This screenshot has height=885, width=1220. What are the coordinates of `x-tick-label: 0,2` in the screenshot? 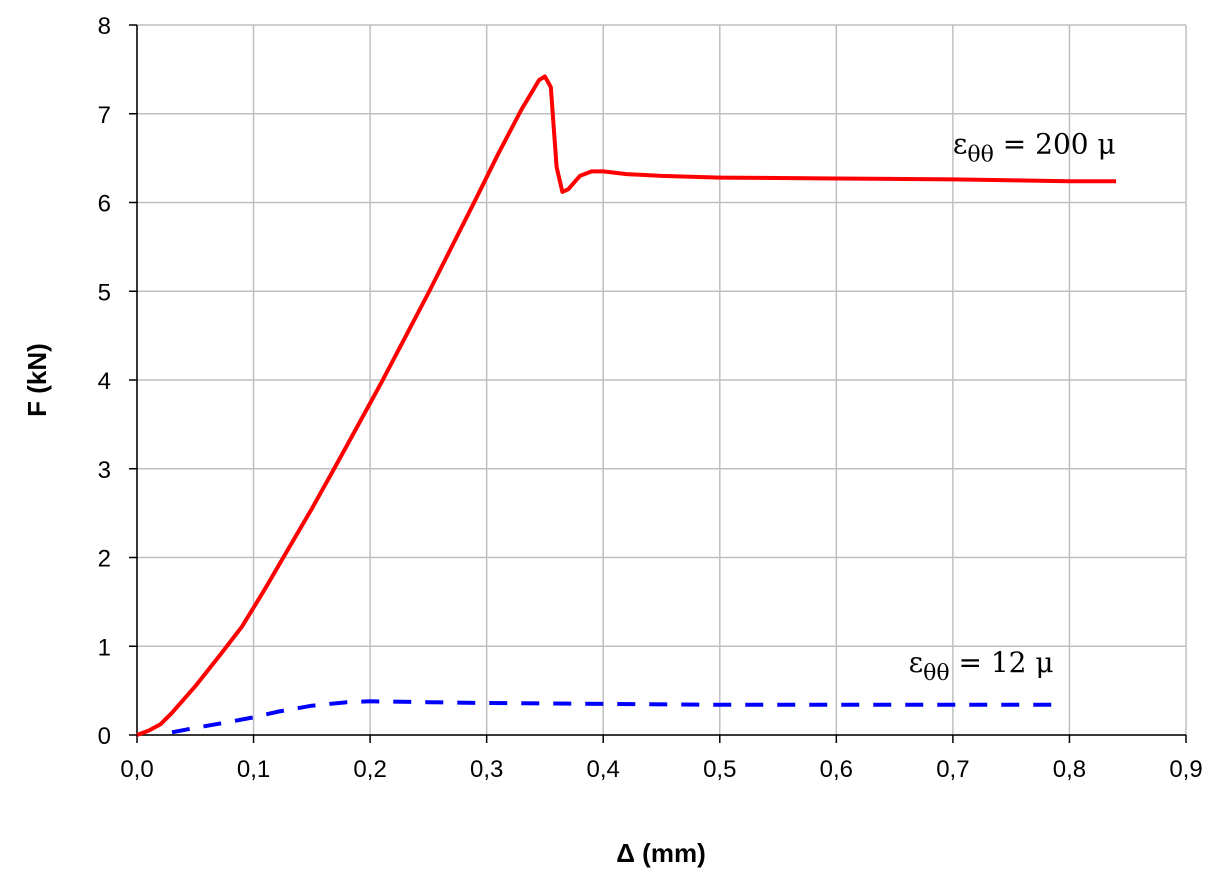 It's located at (369, 769).